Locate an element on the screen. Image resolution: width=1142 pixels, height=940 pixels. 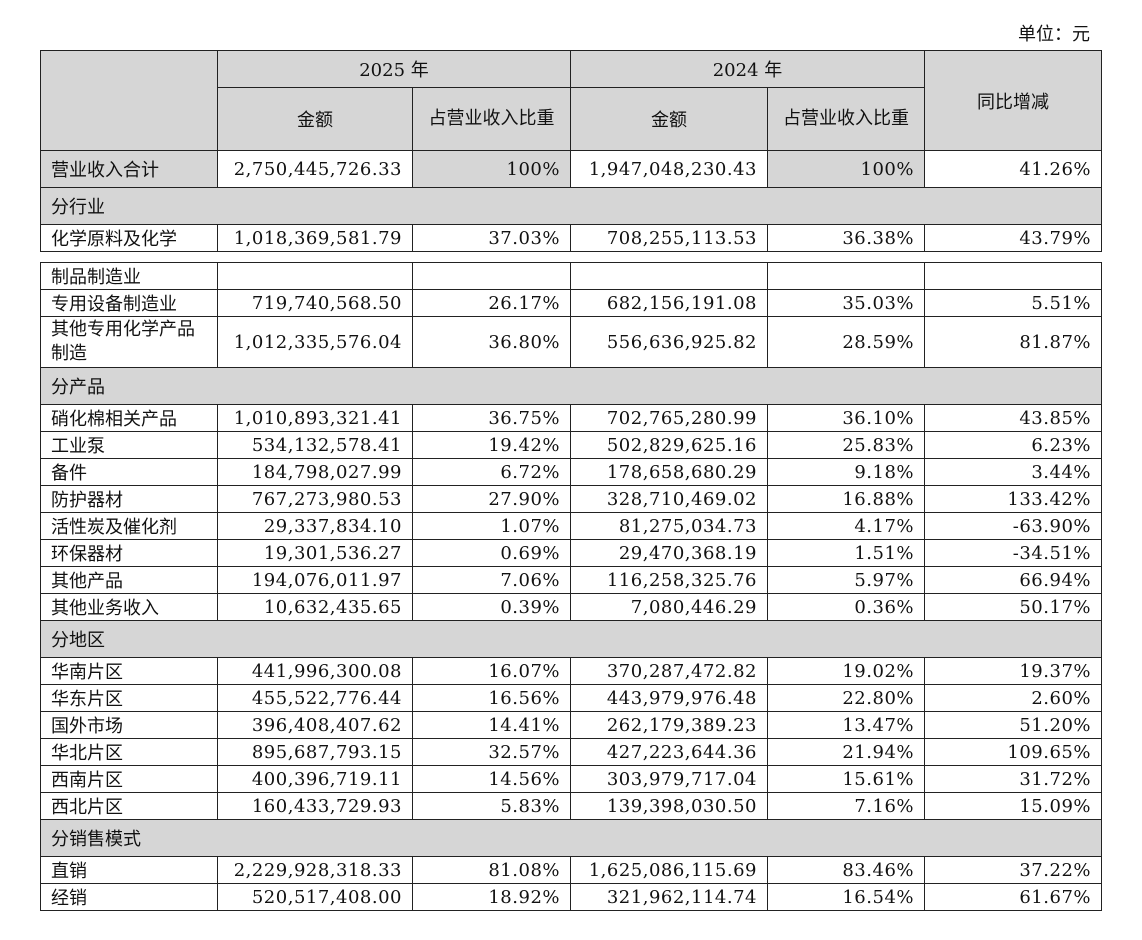
amount-2024: 321,962,114.74 is located at coordinates (669, 897).